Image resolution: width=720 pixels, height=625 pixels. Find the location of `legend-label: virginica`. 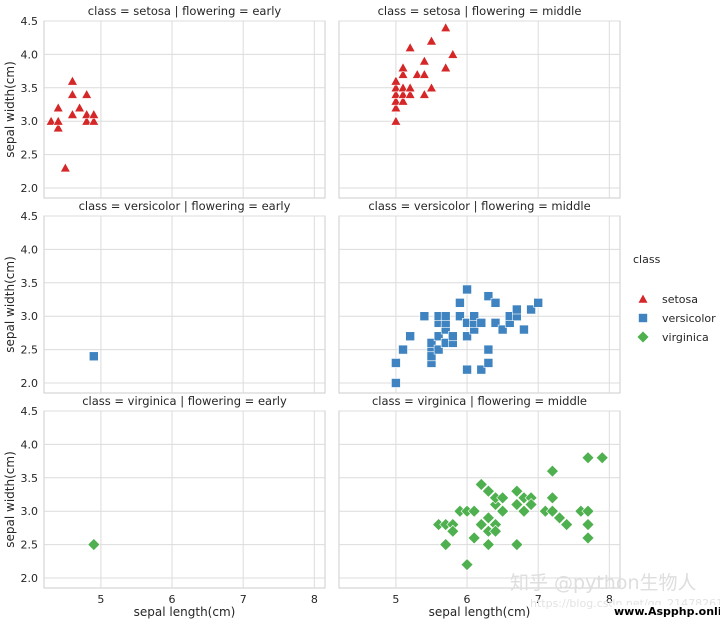

legend-label: virginica is located at coordinates (685, 337).